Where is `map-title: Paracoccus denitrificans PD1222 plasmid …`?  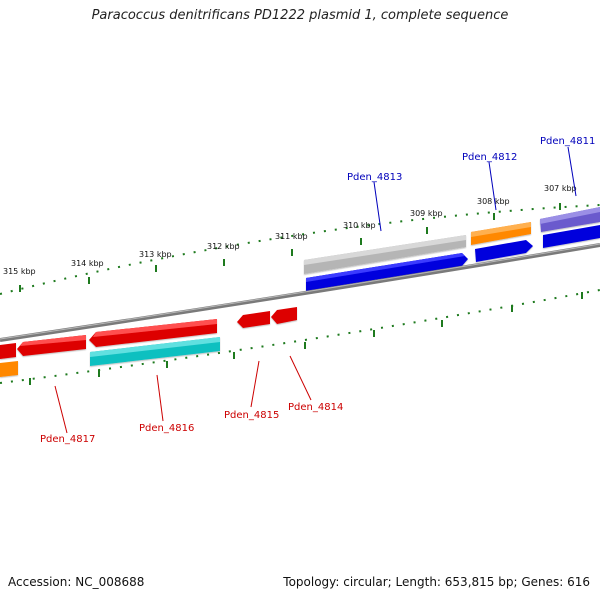
map-title: Paracoccus denitrificans PD1222 plasmid … is located at coordinates (300, 15).